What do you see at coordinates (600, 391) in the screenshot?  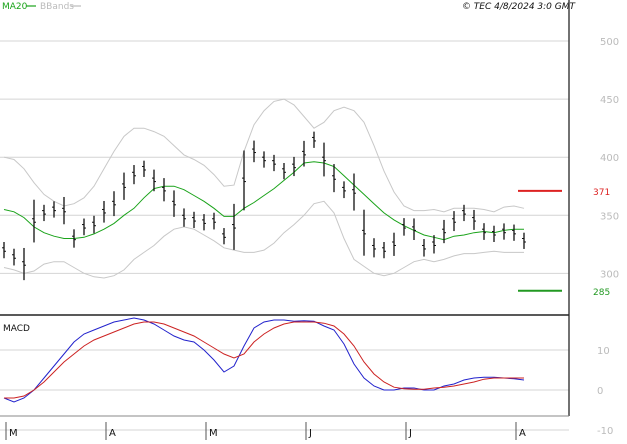 I see `macd-tick-label: 0` at bounding box center [600, 391].